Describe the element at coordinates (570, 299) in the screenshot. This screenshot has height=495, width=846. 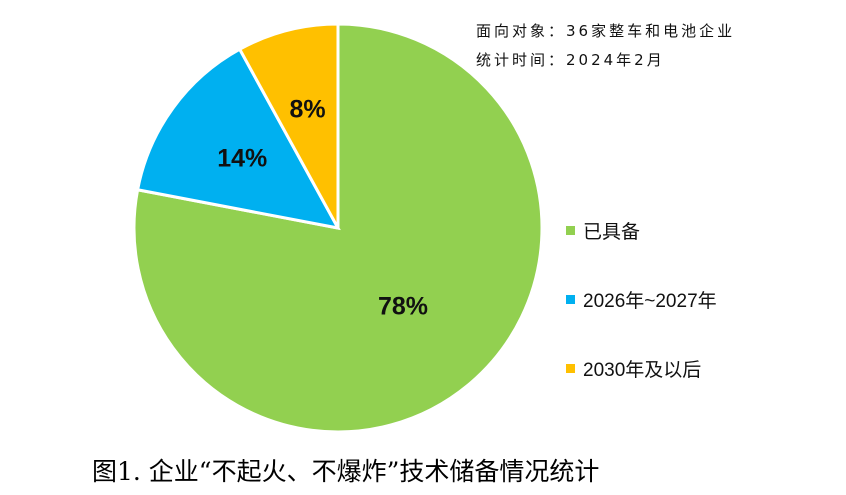
I see `legend-swatch-2026-2027` at that location.